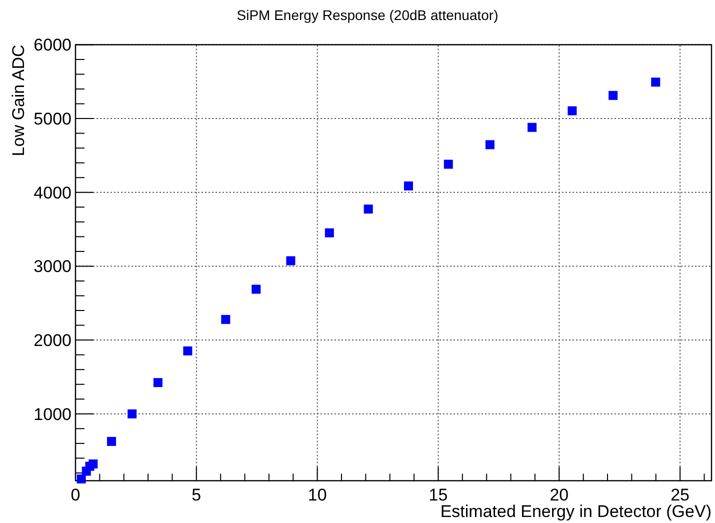 The width and height of the screenshot is (715, 523). What do you see at coordinates (53, 192) in the screenshot?
I see `y-tick-label: 4000` at bounding box center [53, 192].